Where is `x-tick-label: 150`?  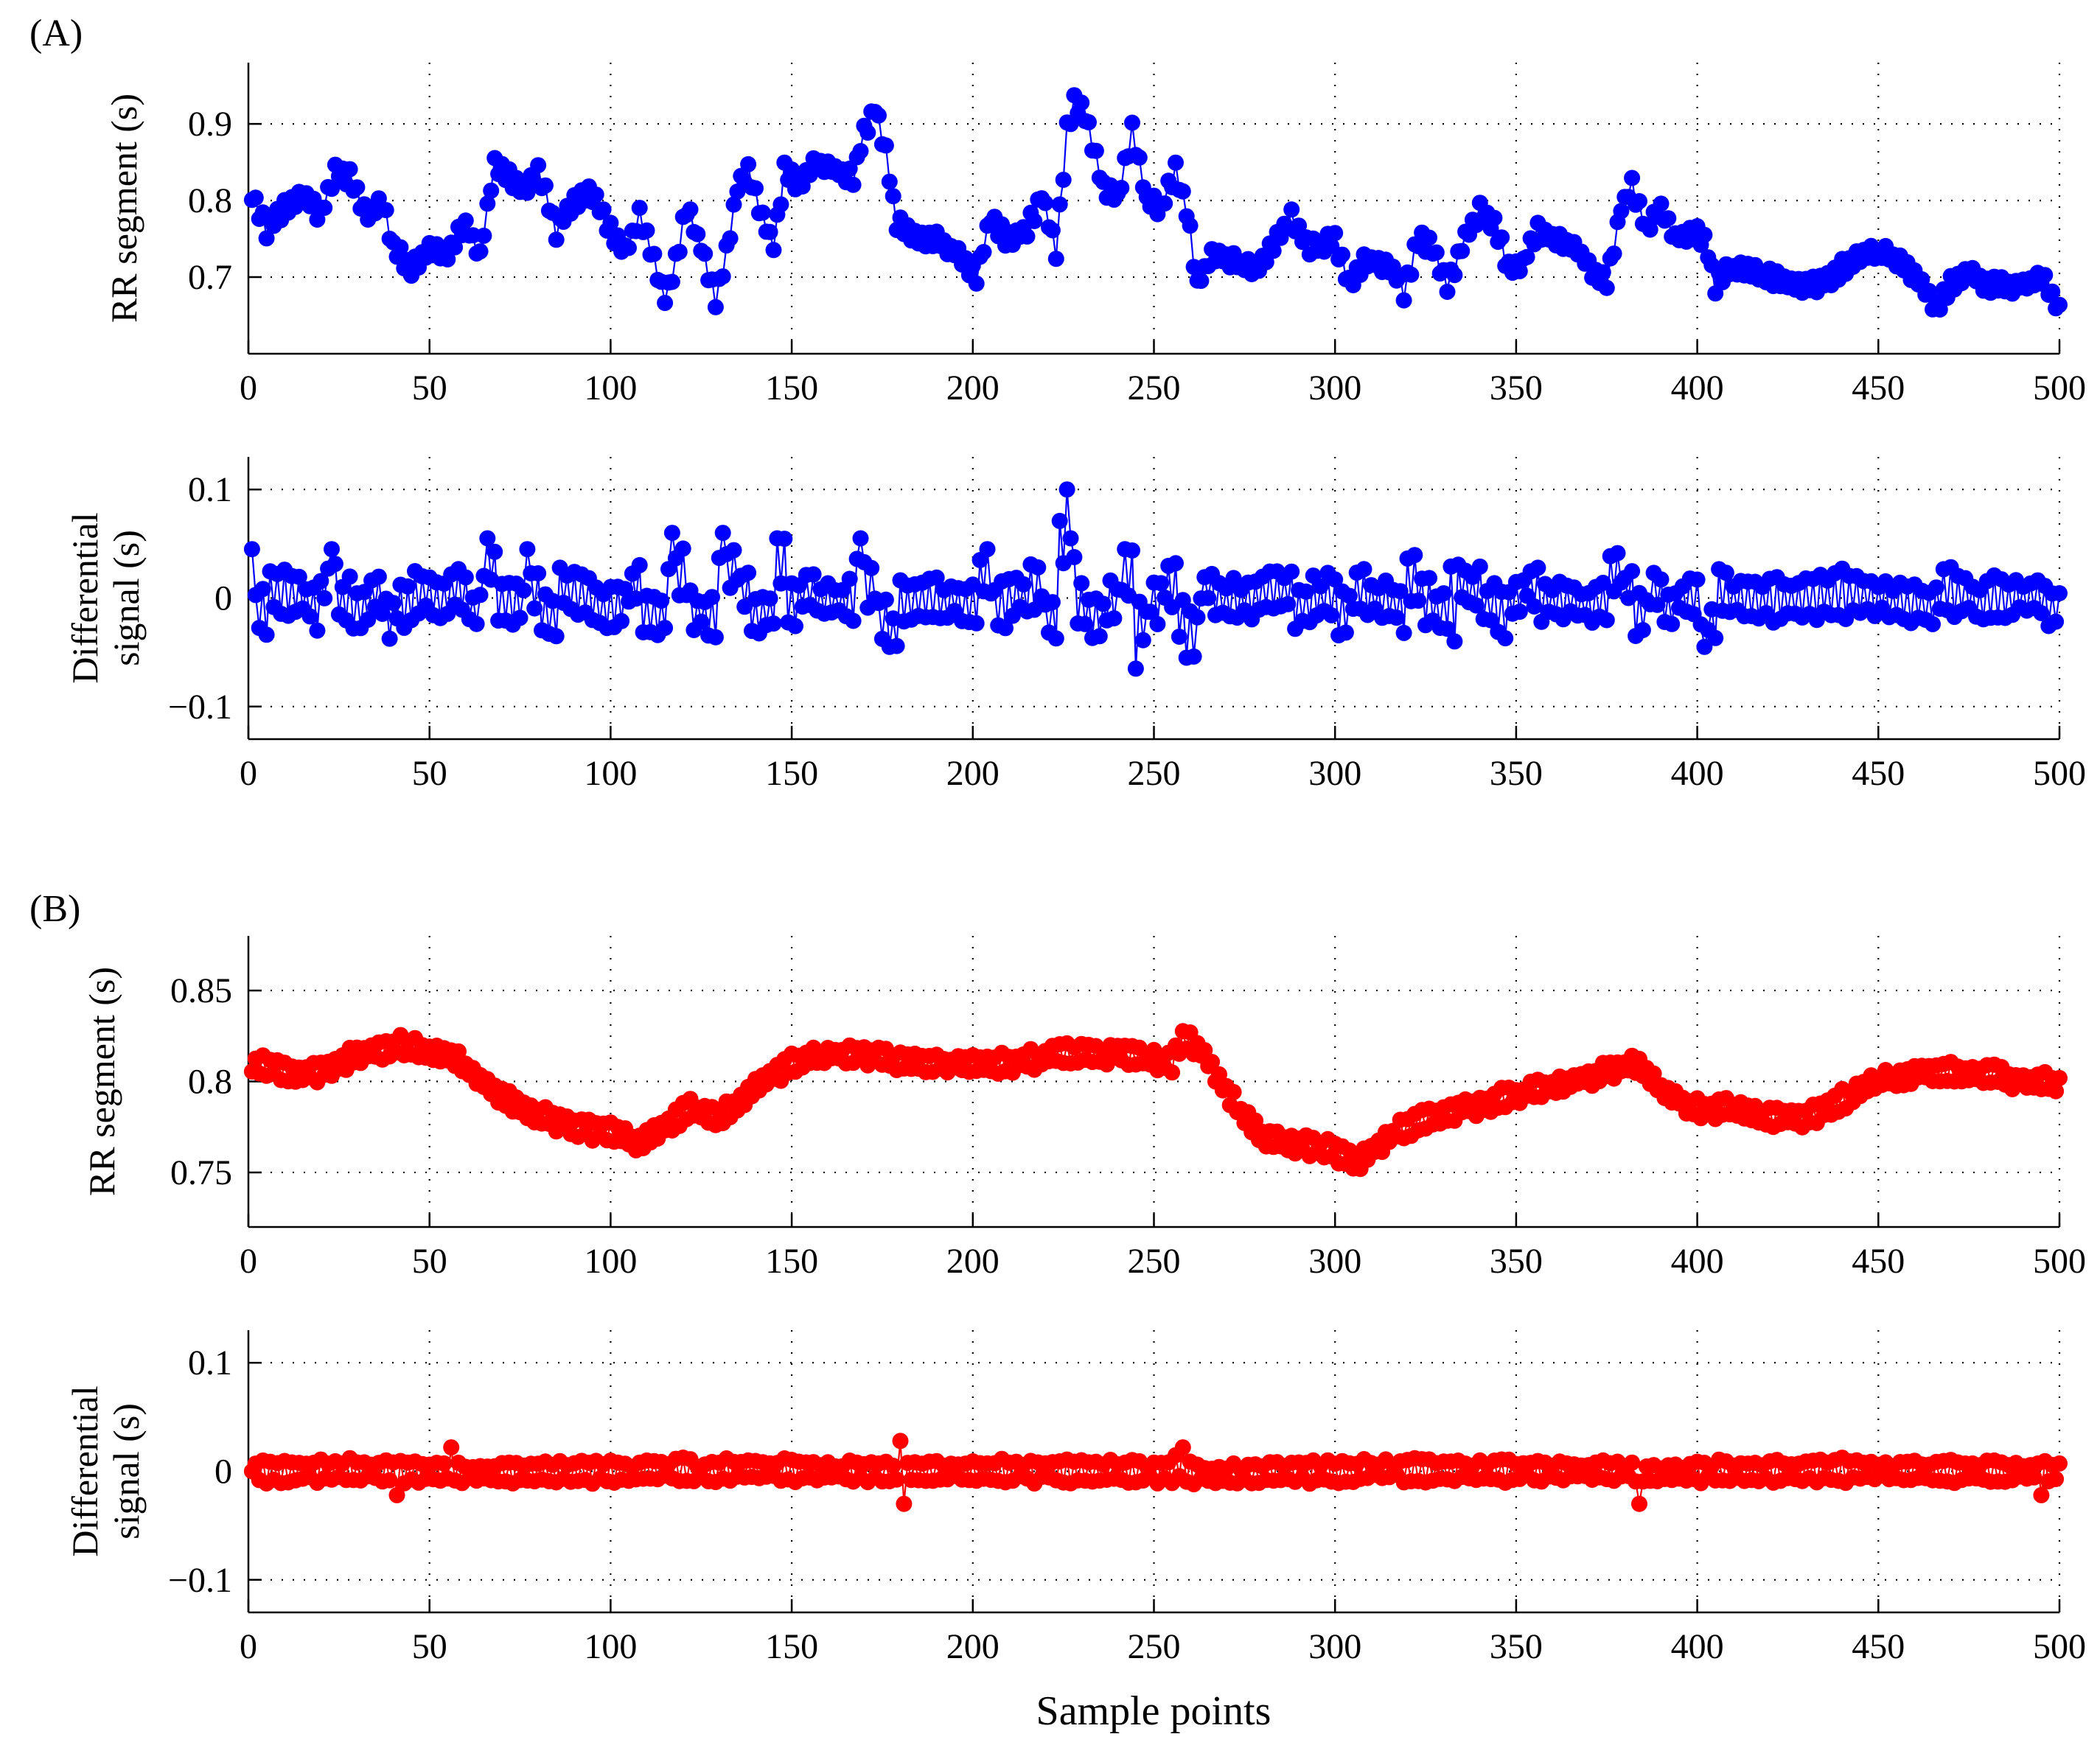 x-tick-label: 150 is located at coordinates (791, 1646).